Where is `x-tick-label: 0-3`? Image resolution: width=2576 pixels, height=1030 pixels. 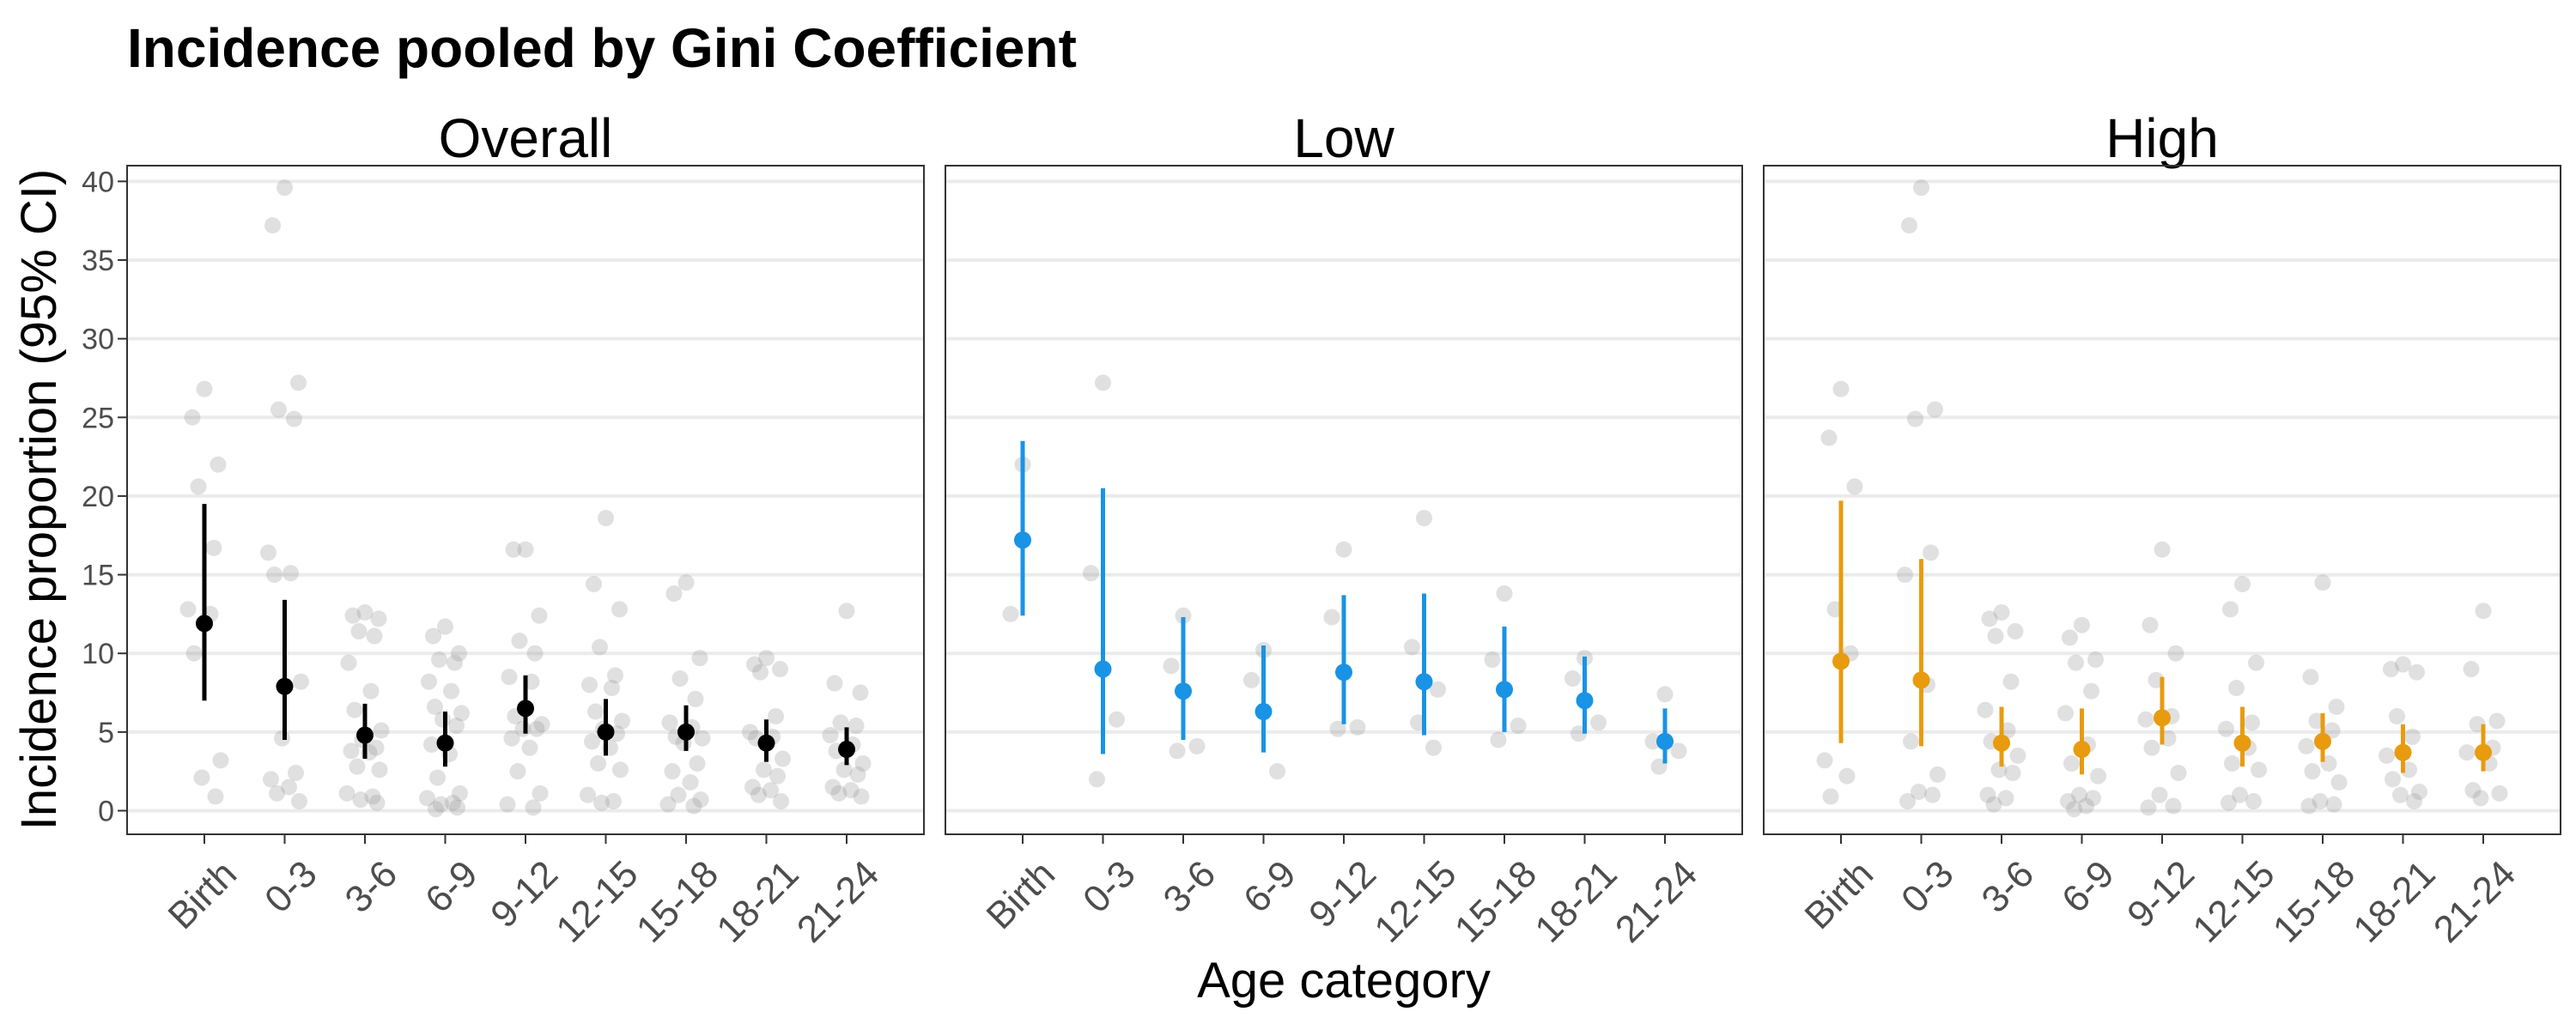
x-tick-label: 0-3 is located at coordinates (1928, 886).